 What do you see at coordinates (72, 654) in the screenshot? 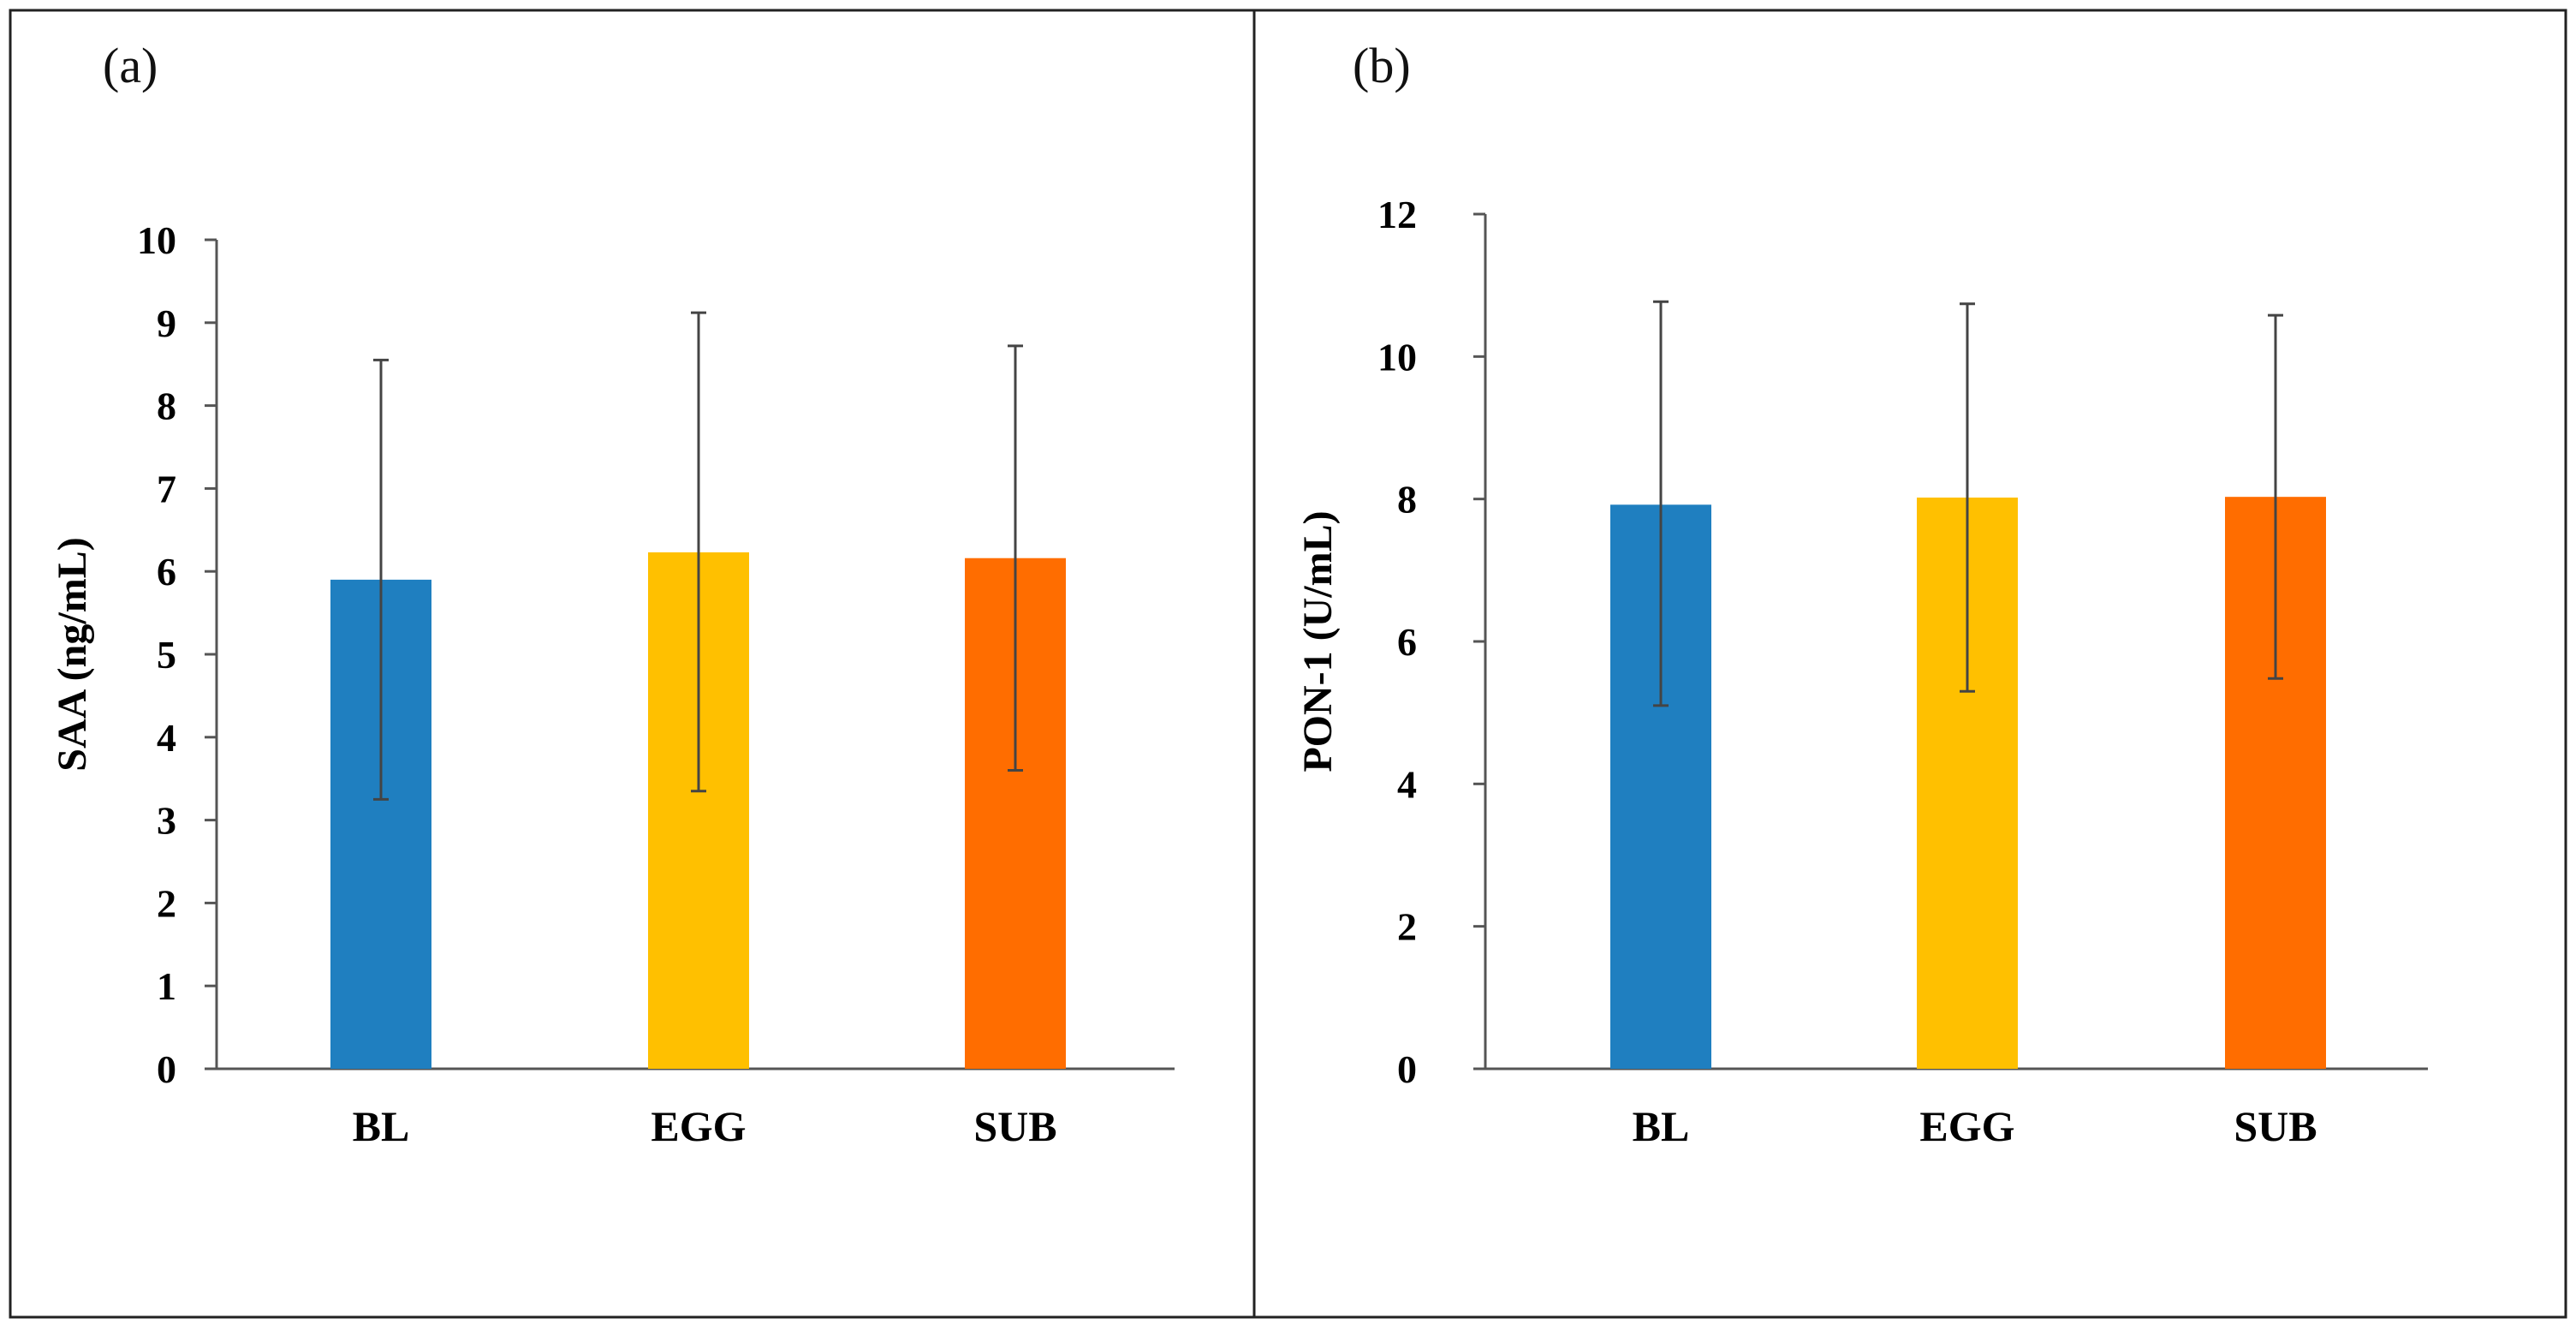
I see `y-axis-title: SAA (ng/mL)` at bounding box center [72, 654].